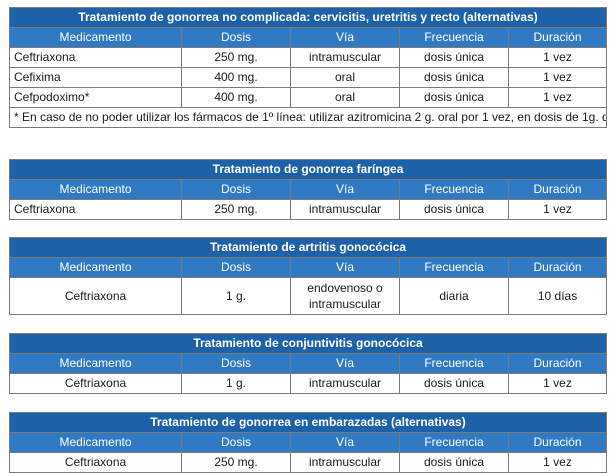  Describe the element at coordinates (557, 296) in the screenshot. I see `cell-duracion: 10 días` at that location.